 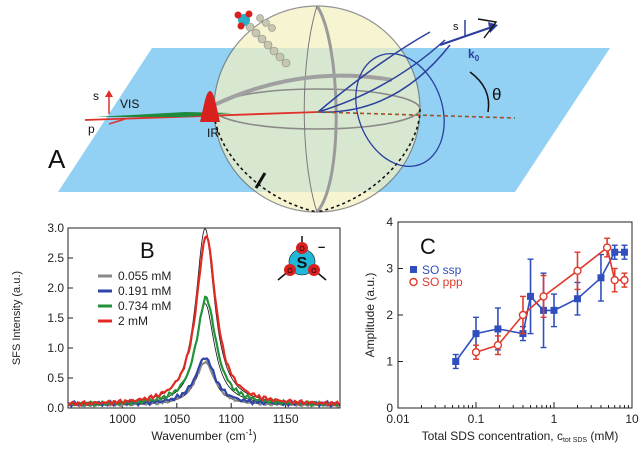 What do you see at coordinates (476, 419) in the screenshot?
I see `panel-c-x-tick-label: 0.1` at bounding box center [476, 419].